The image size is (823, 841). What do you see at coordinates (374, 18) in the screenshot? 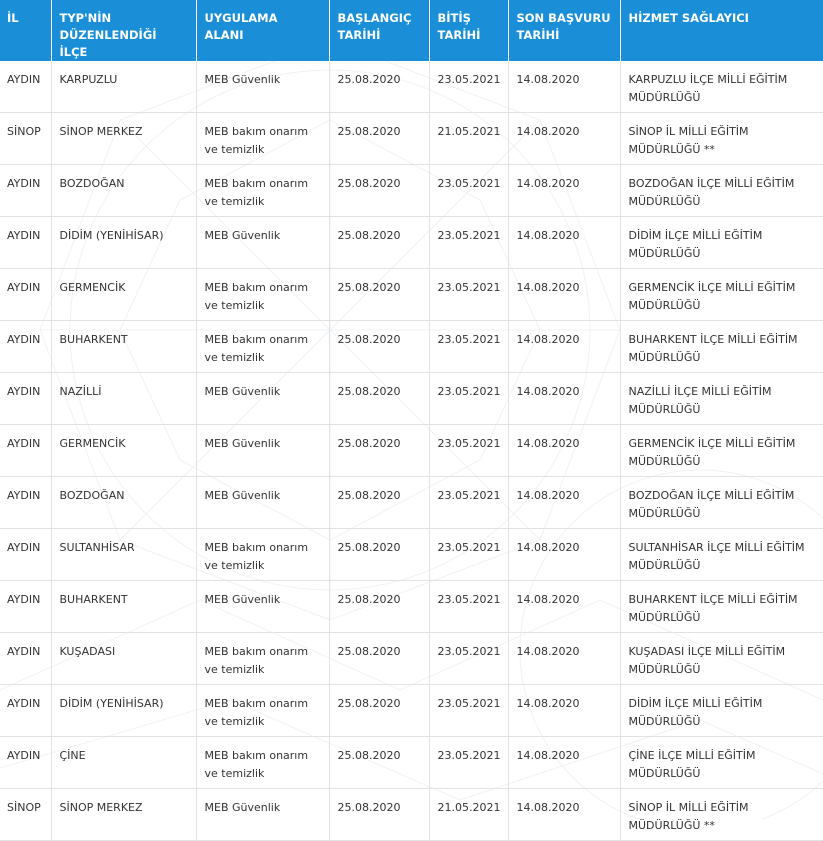
I see `header-baslangic-tarihi-line: BAŞLANGIÇ` at bounding box center [374, 18].